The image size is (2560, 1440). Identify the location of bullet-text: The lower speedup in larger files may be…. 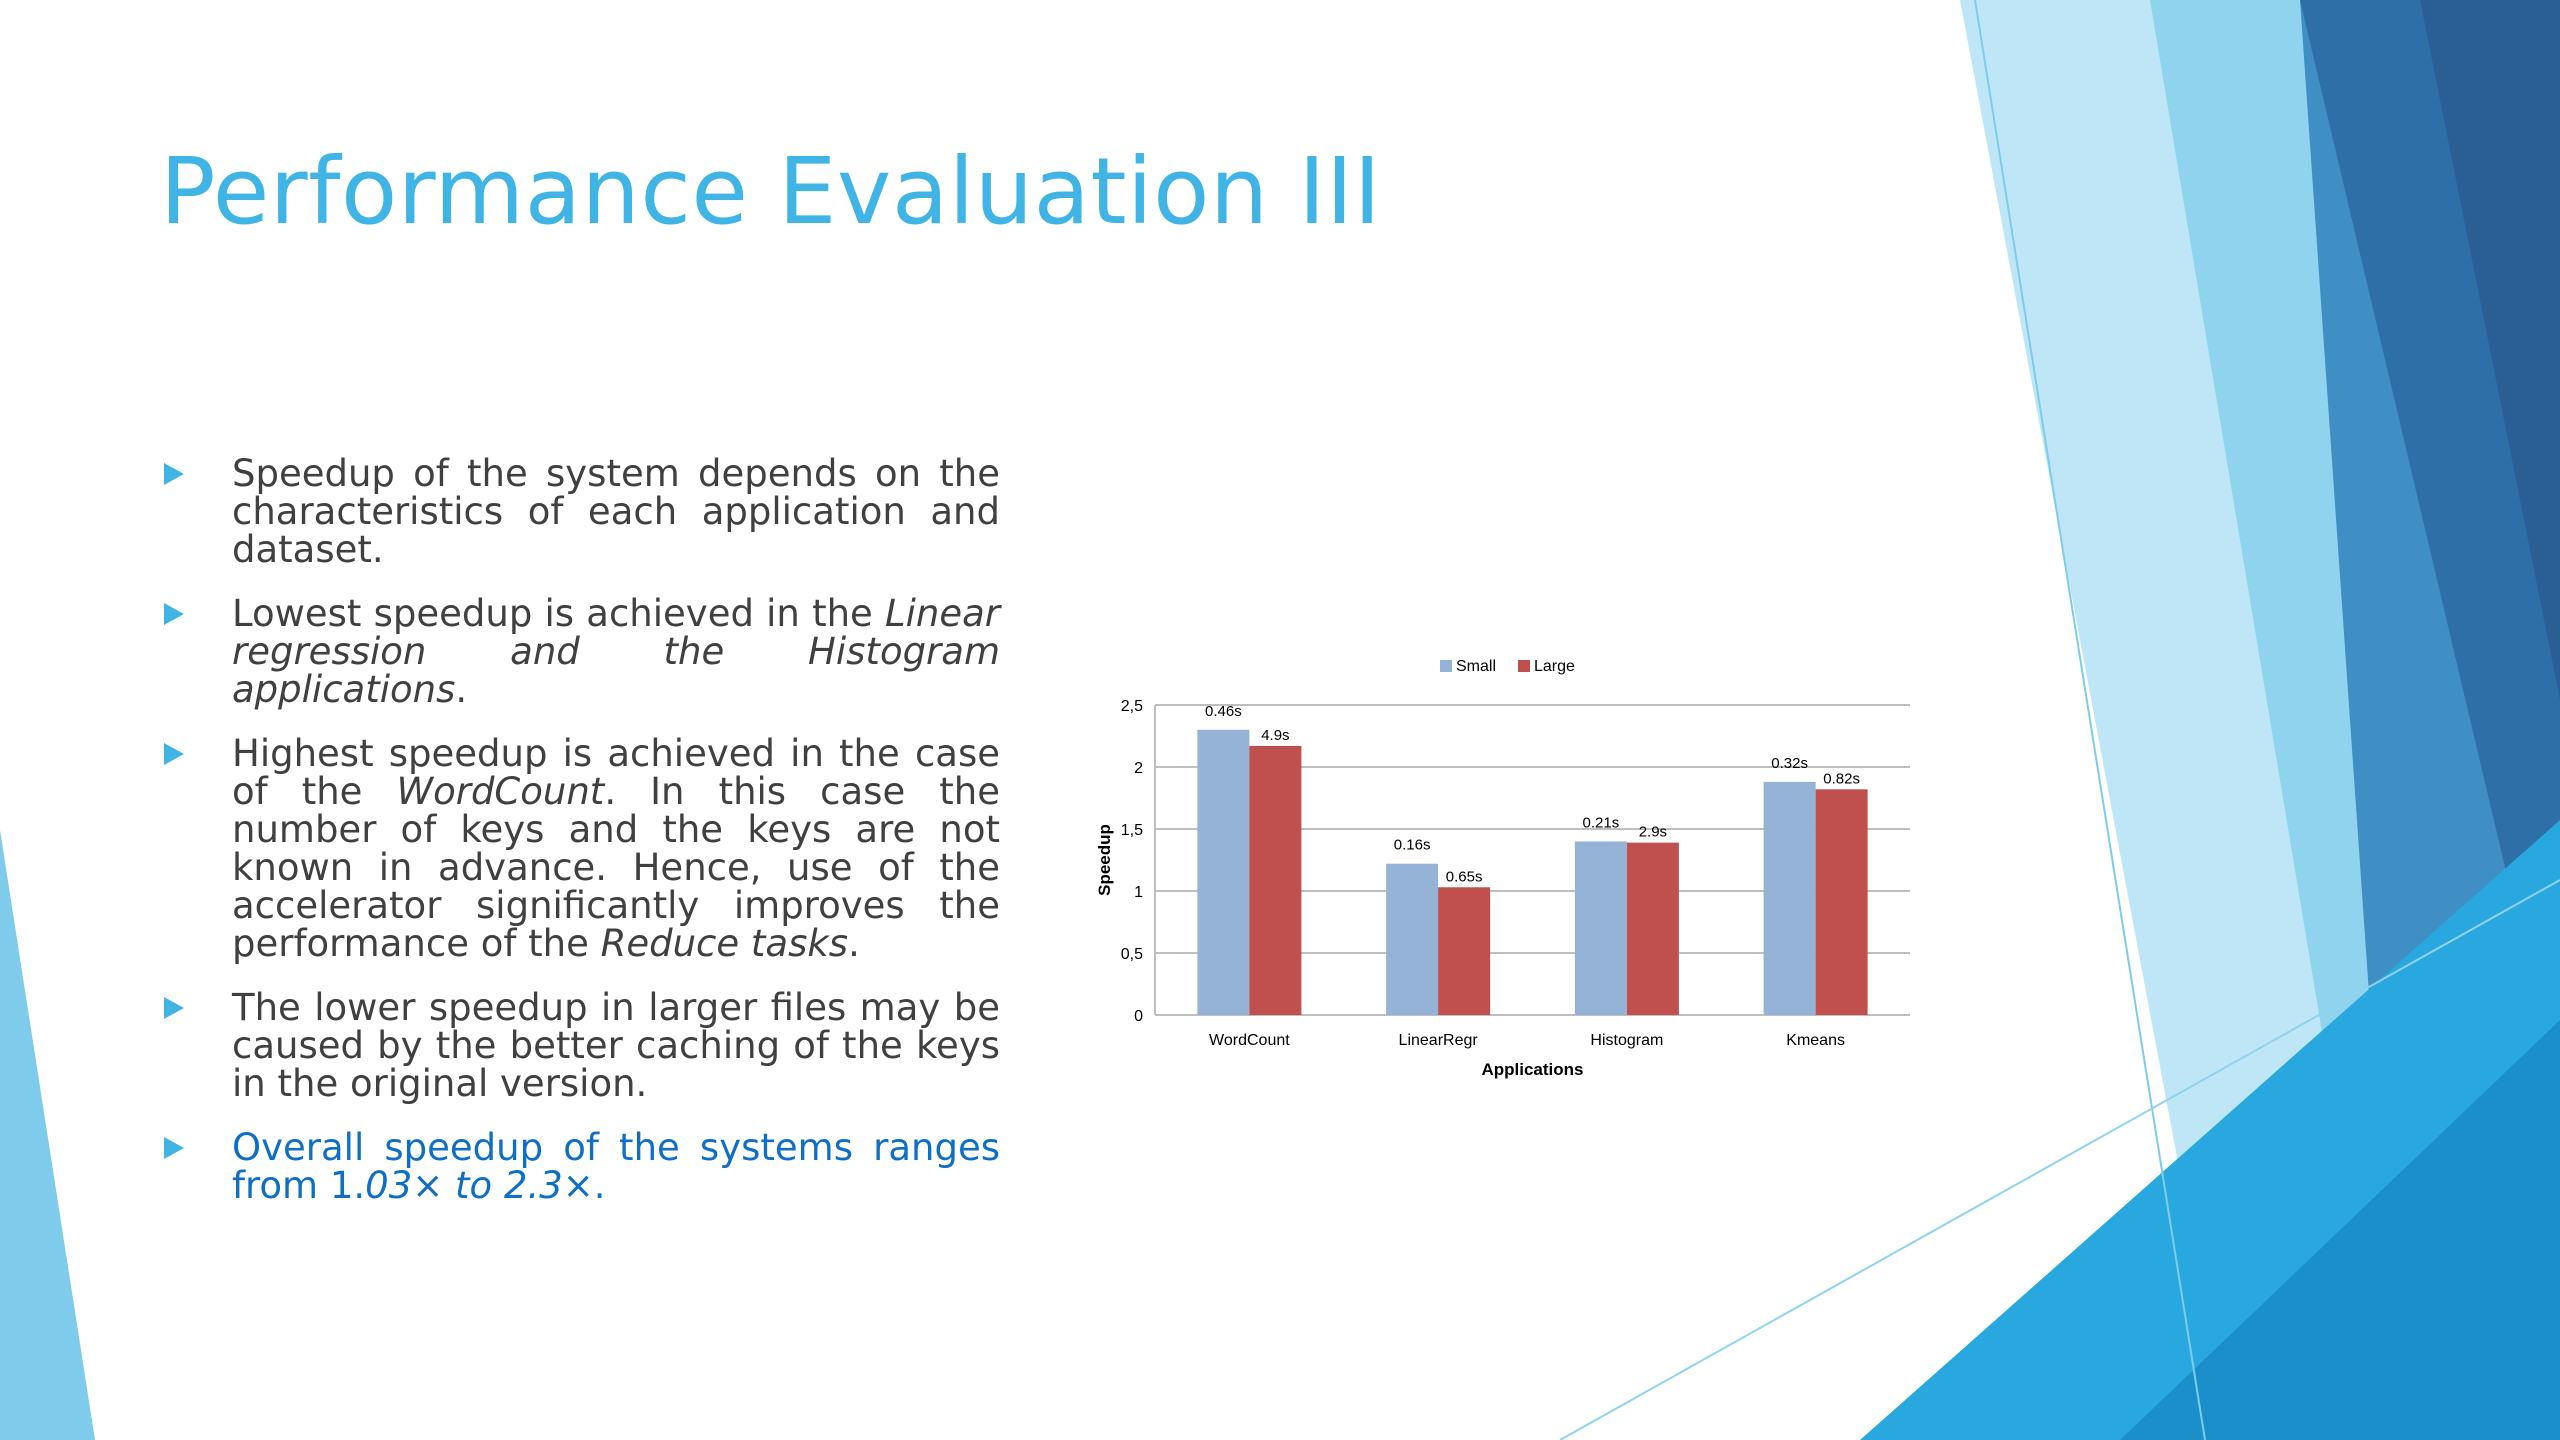
(616, 1045).